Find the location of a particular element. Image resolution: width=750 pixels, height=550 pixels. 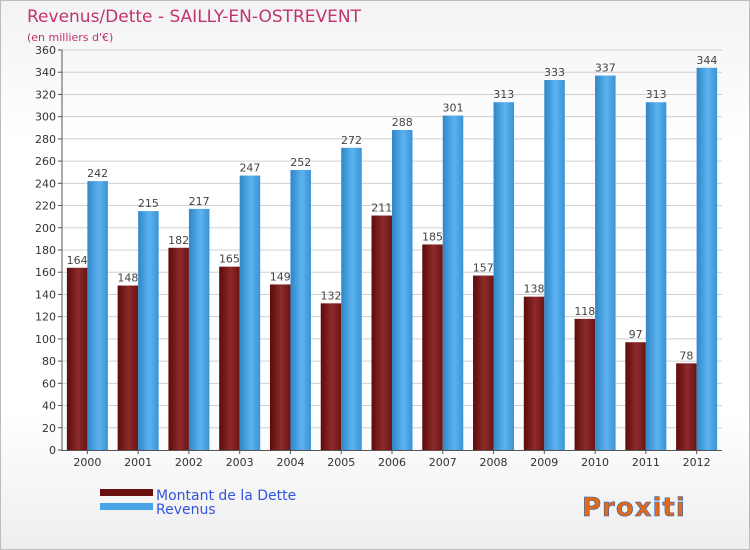

x-tick-label: 2004 is located at coordinates (290, 462).